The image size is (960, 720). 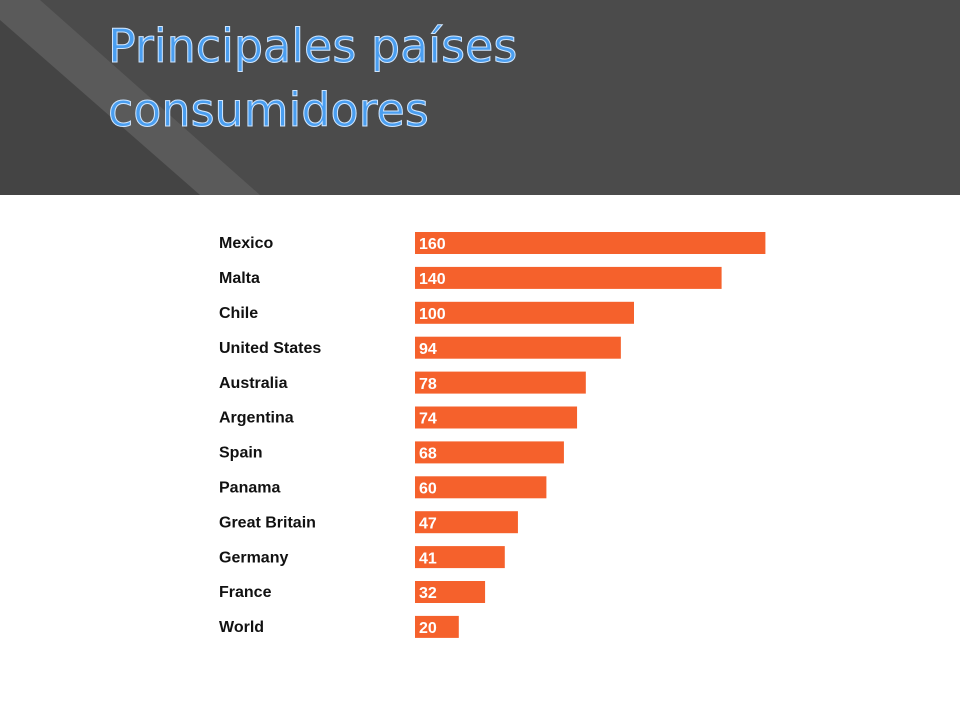 What do you see at coordinates (253, 383) in the screenshot?
I see `category-label: Australia` at bounding box center [253, 383].